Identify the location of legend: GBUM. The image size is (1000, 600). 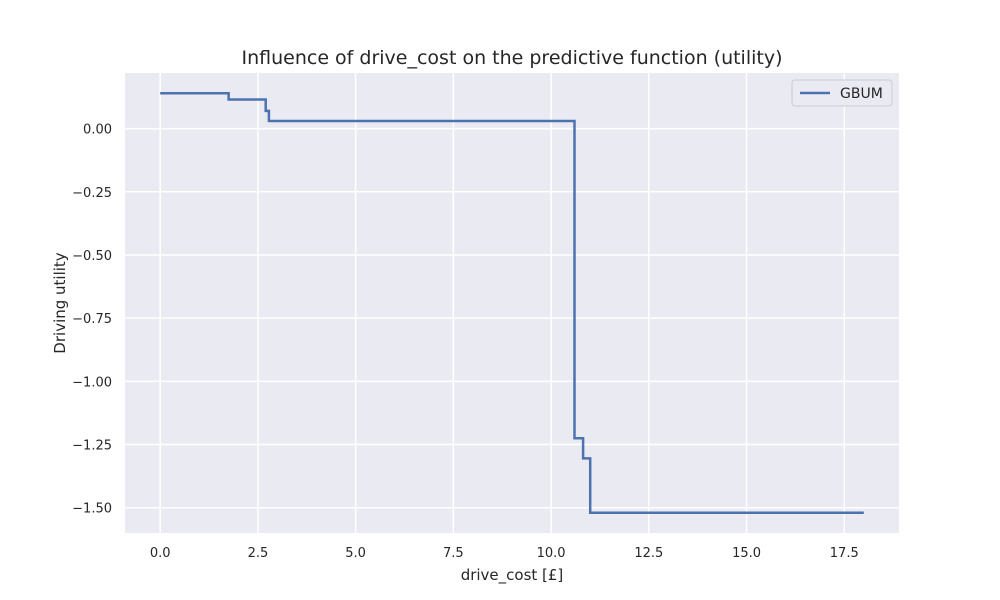
(842, 93).